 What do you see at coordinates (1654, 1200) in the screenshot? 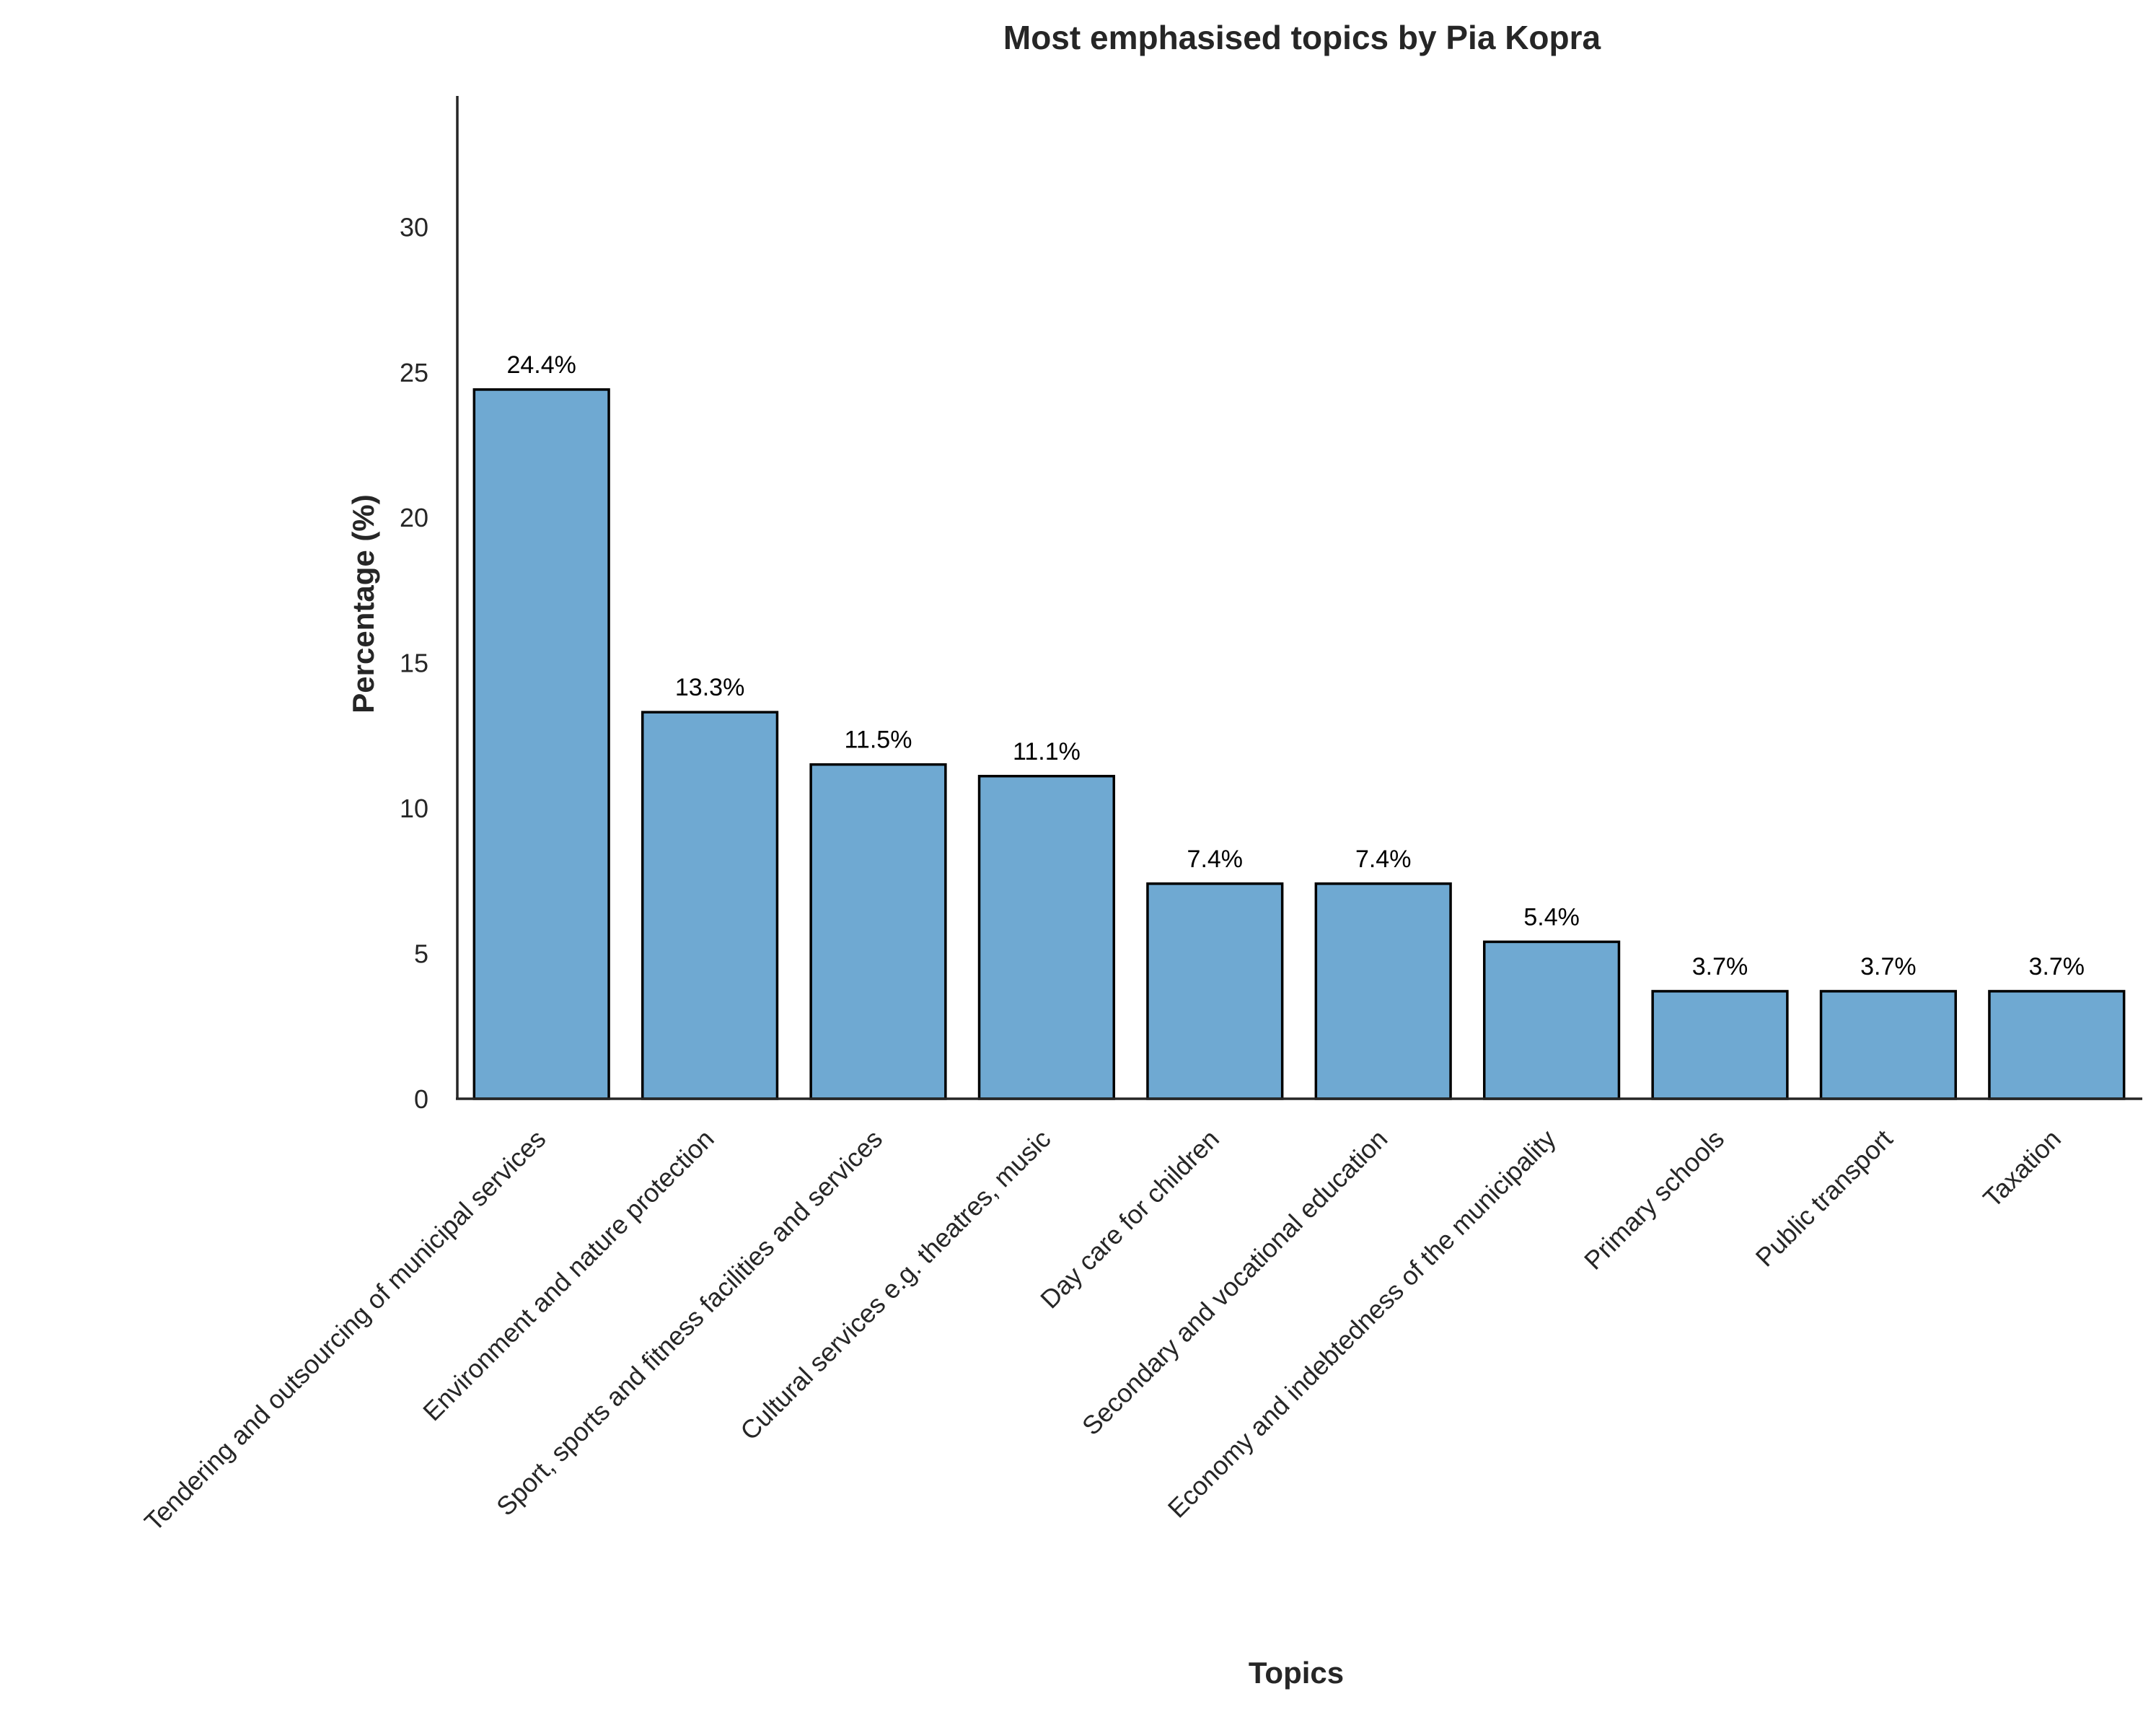
I see `x-tick-label: Primary schools` at bounding box center [1654, 1200].